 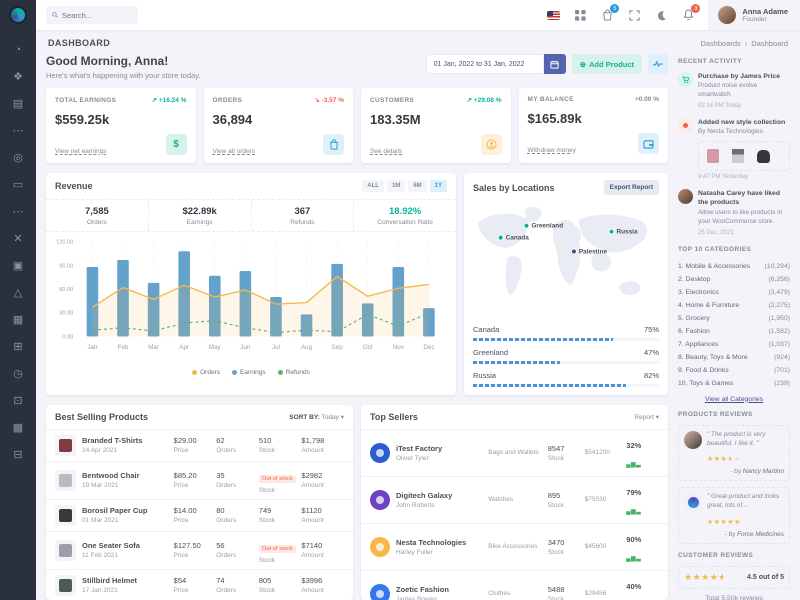 What do you see at coordinates (18, 347) in the screenshot?
I see `sidebar-charts-icon: ⊞` at bounding box center [18, 347].